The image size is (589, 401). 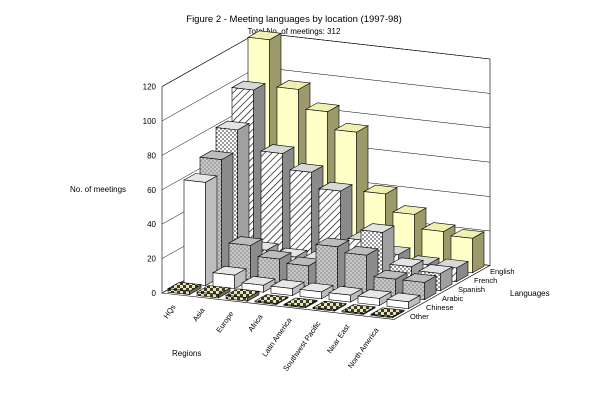 I want to click on series-label: English, so click(x=502, y=271).